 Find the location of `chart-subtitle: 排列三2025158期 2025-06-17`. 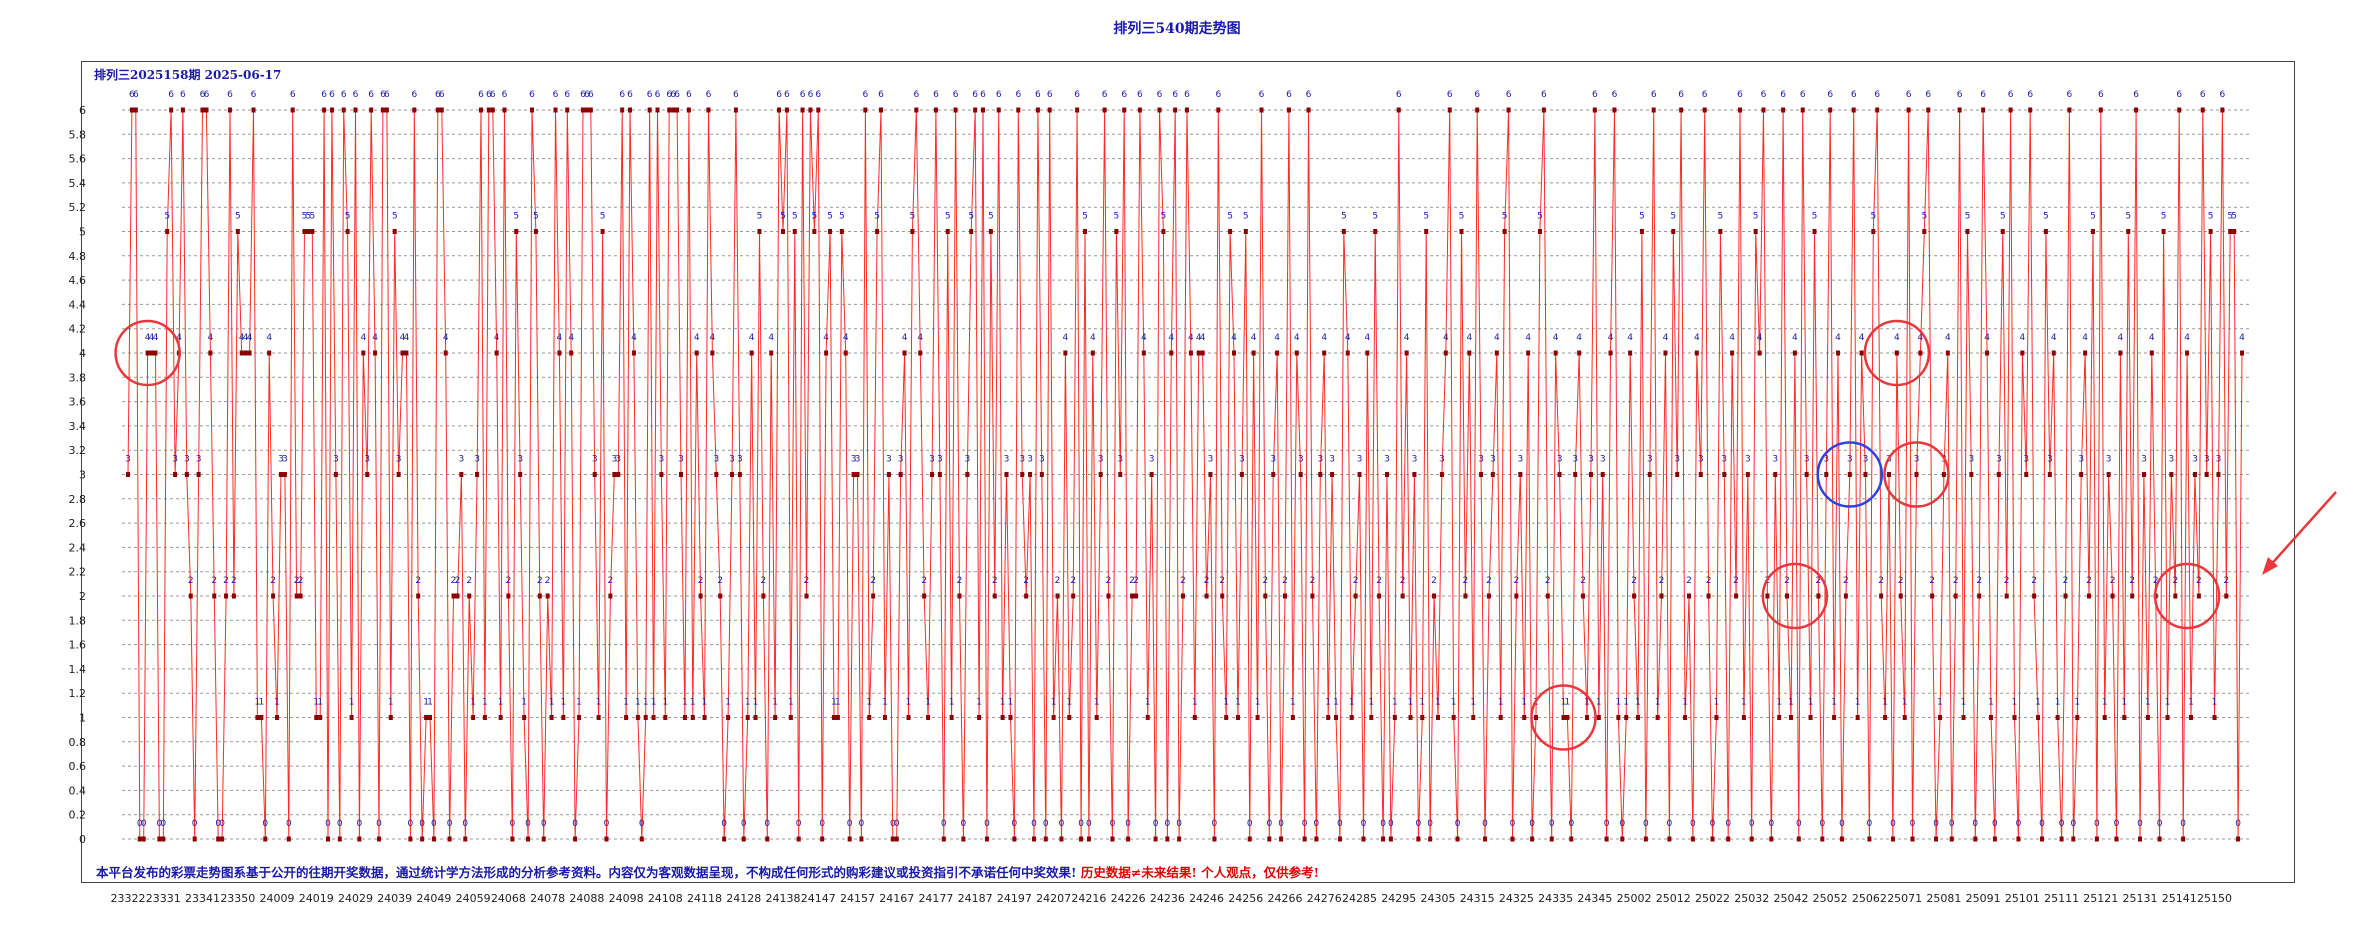

chart-subtitle: 排列三2025158期 2025-06-17 is located at coordinates (188, 75).